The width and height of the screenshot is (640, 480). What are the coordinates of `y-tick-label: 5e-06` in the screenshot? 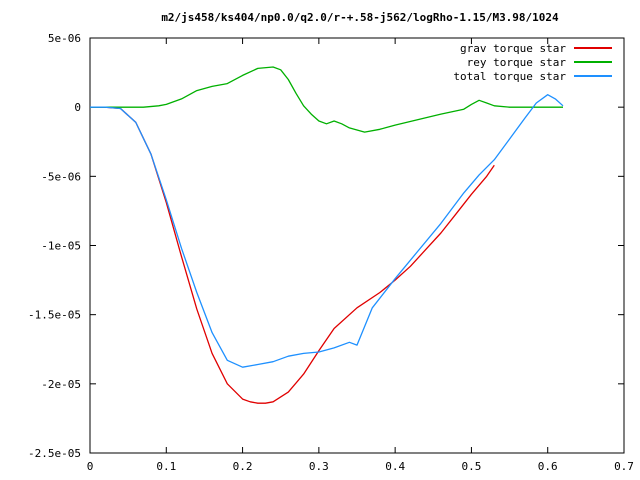 It's located at (64, 38).